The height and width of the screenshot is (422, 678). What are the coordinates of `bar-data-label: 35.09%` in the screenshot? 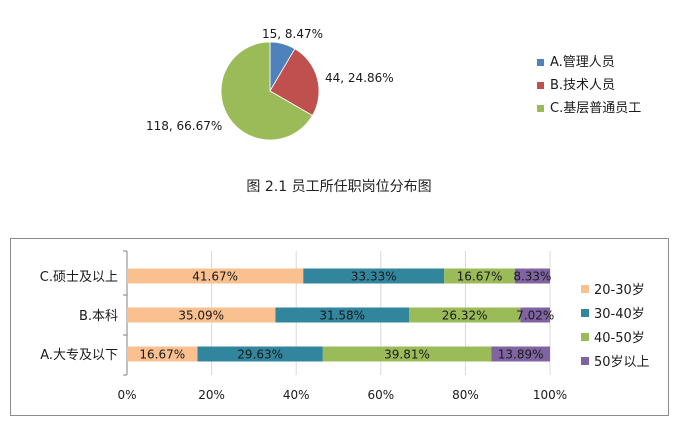 It's located at (201, 316).